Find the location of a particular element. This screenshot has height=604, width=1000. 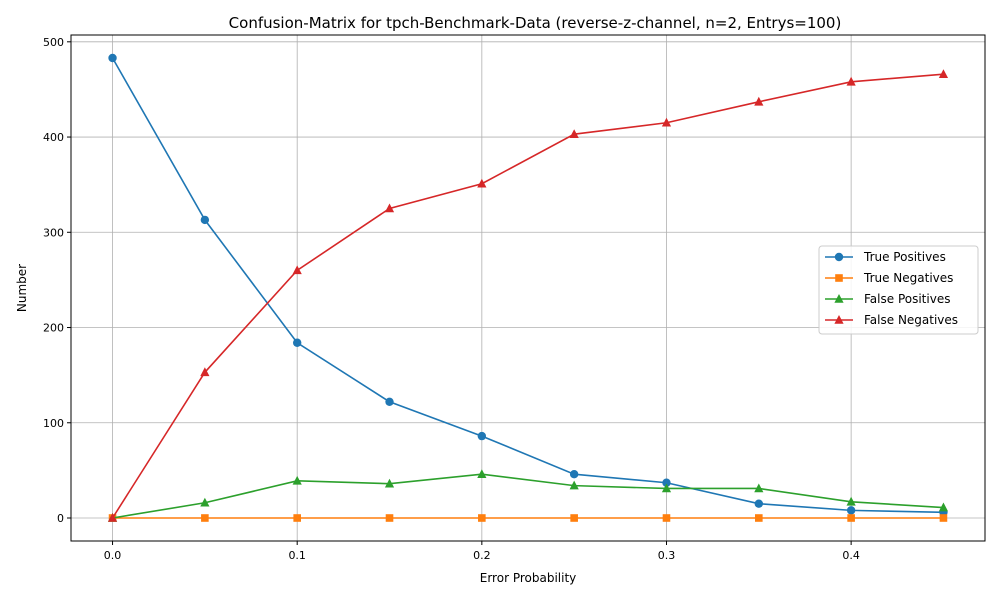

series-false-positives is located at coordinates (528, 495).